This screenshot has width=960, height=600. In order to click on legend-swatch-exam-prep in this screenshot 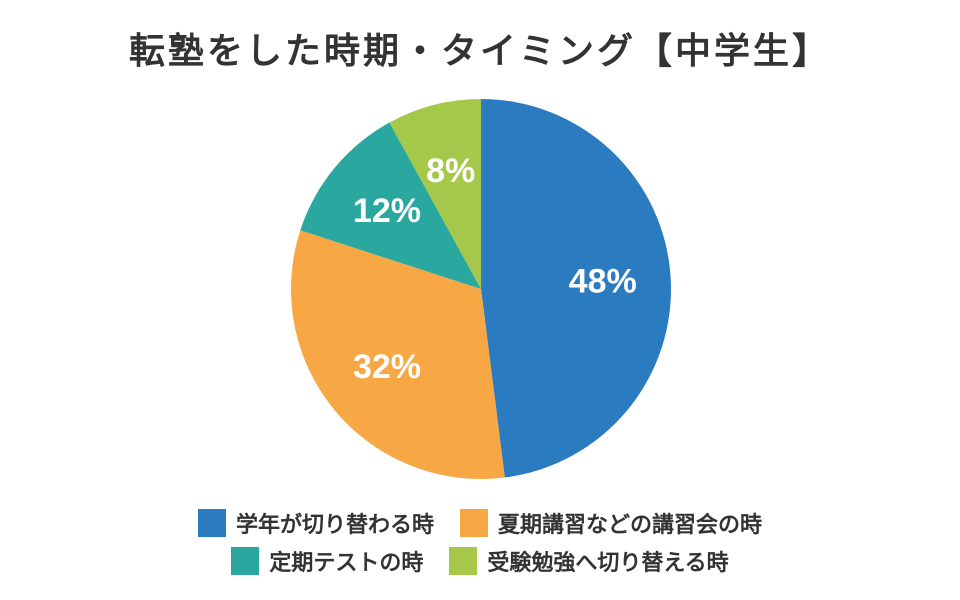, I will do `click(463, 561)`.